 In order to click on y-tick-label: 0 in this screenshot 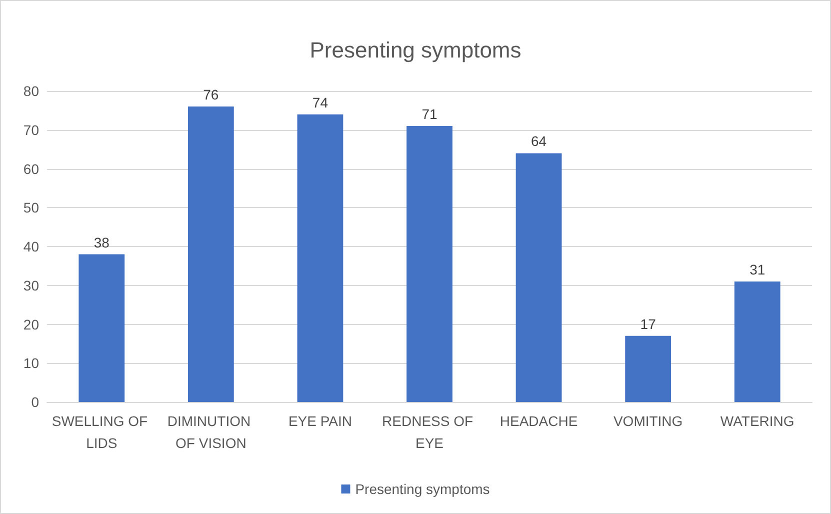, I will do `click(35, 402)`.